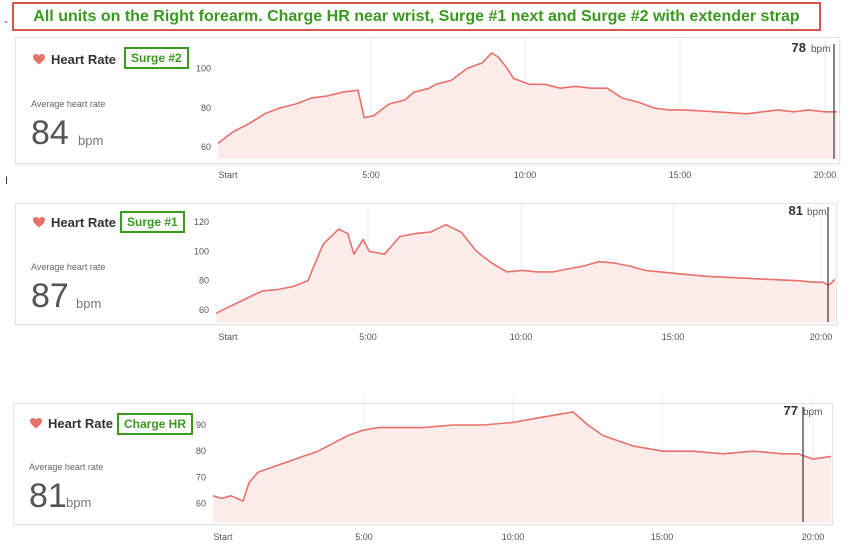 This screenshot has height=556, width=866. What do you see at coordinates (50, 296) in the screenshot?
I see `avg-heart-rate-value: 87` at bounding box center [50, 296].